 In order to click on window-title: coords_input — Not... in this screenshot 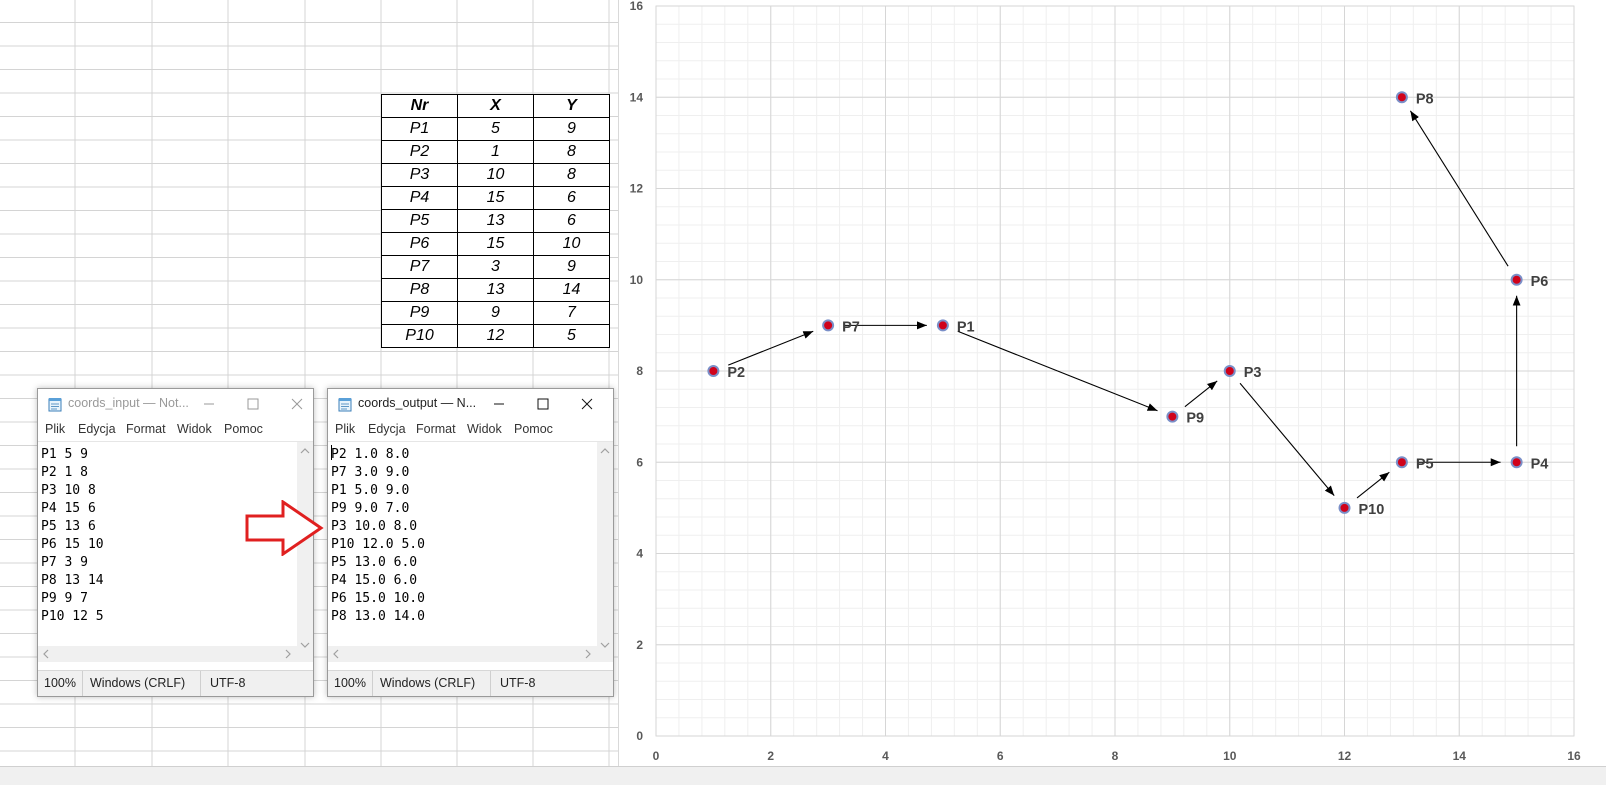, I will do `click(128, 403)`.